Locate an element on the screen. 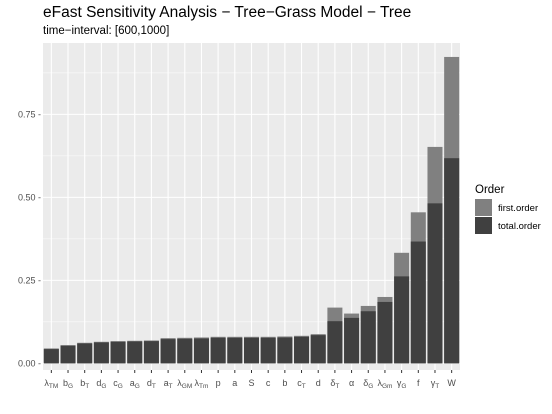 Image resolution: width=552 pixels, height=414 pixels. x-tick-label: λGm is located at coordinates (384, 384).